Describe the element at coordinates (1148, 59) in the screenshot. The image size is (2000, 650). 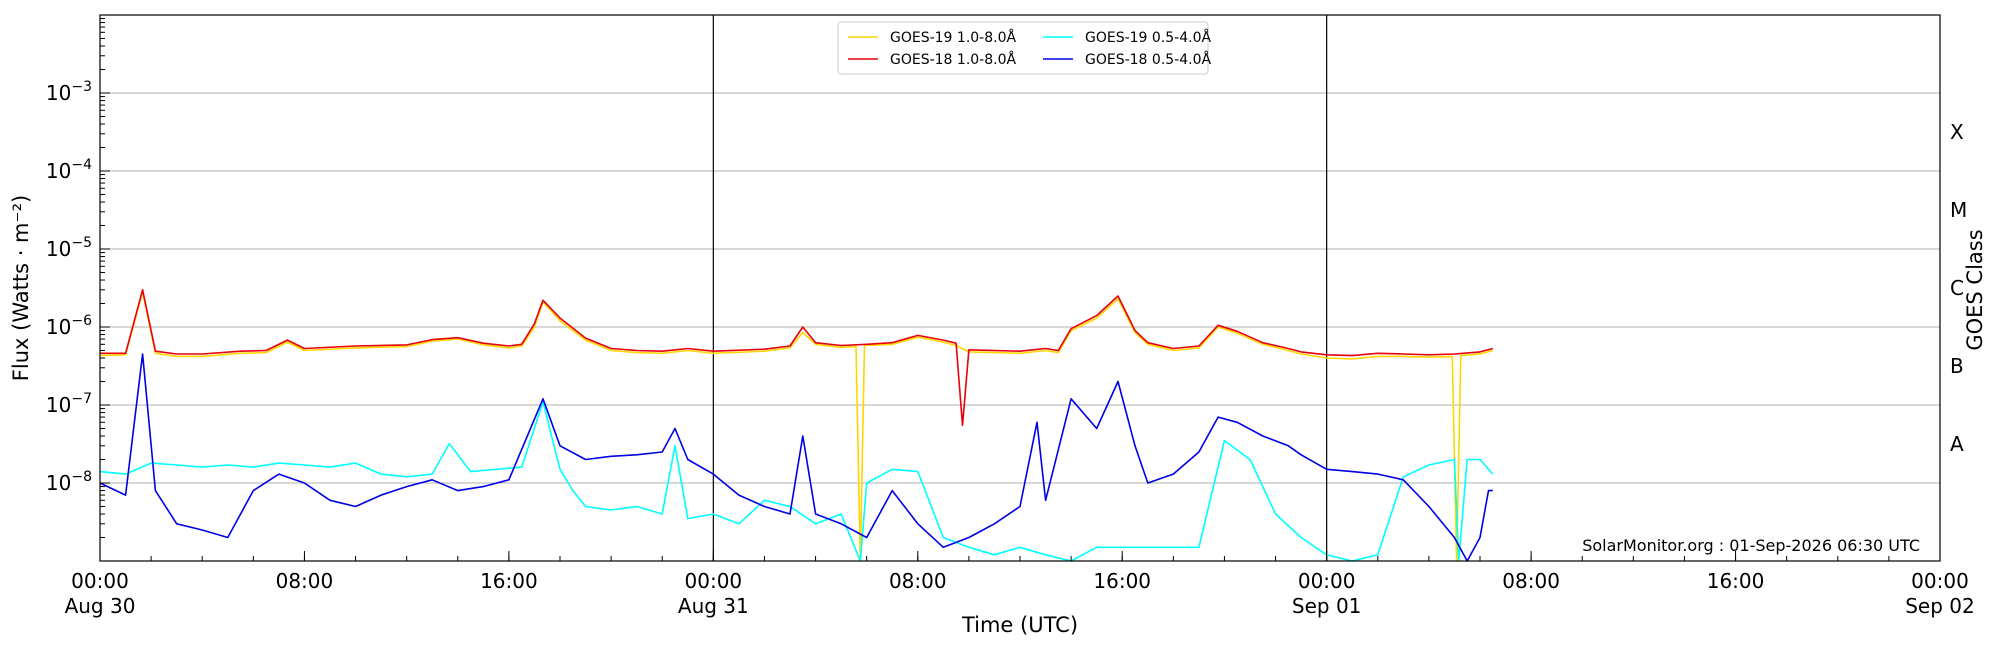
I see `legend-label: GOES-18 0.5-4.0Å` at that location.